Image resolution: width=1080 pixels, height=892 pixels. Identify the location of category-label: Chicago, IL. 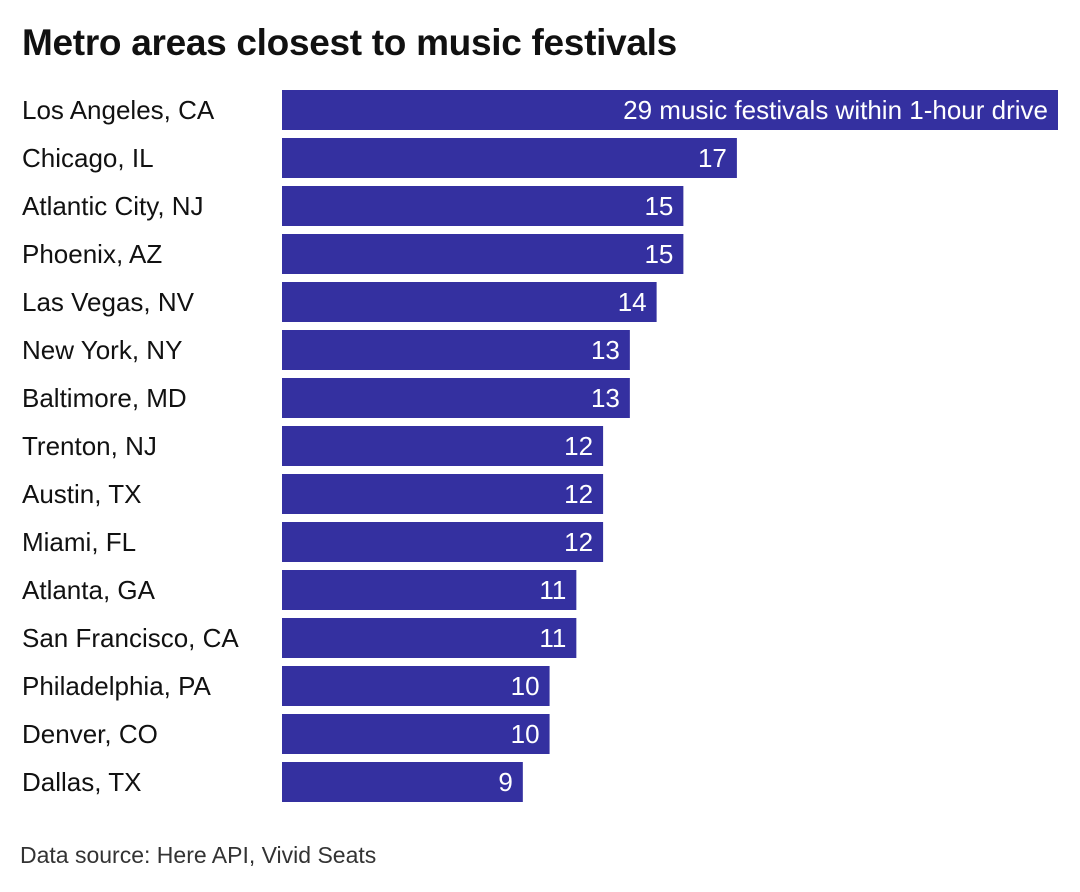
(88, 158).